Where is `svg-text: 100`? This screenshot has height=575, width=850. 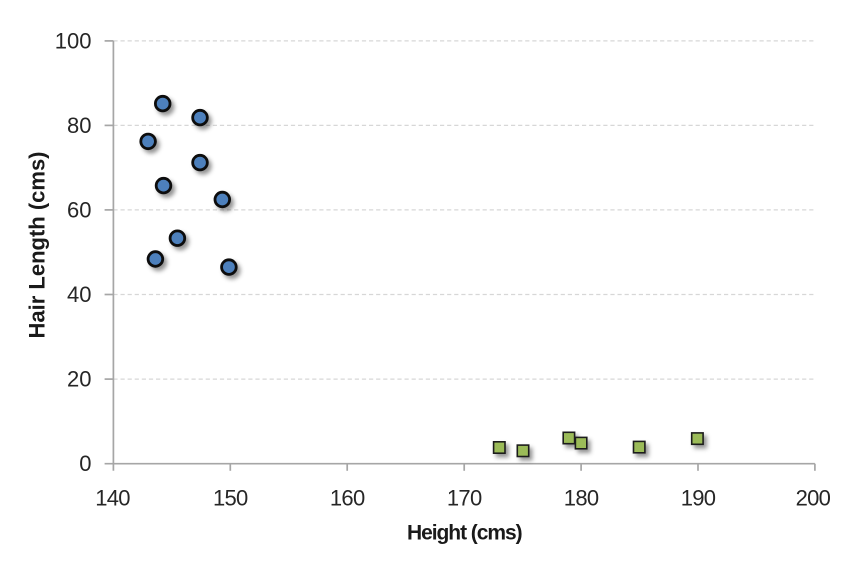 svg-text: 100 is located at coordinates (73, 40).